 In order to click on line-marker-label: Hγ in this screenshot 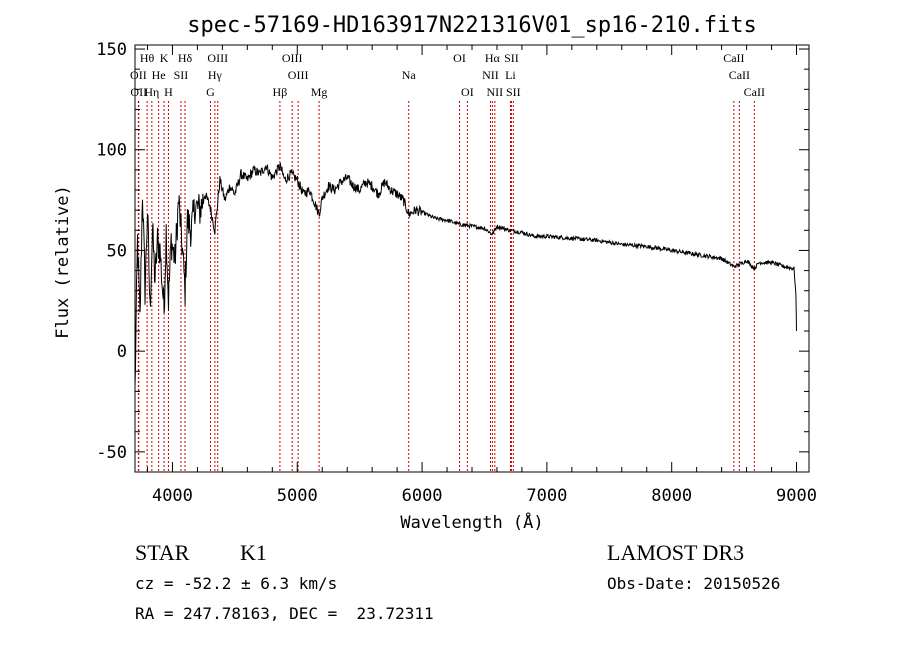, I will do `click(215, 75)`.